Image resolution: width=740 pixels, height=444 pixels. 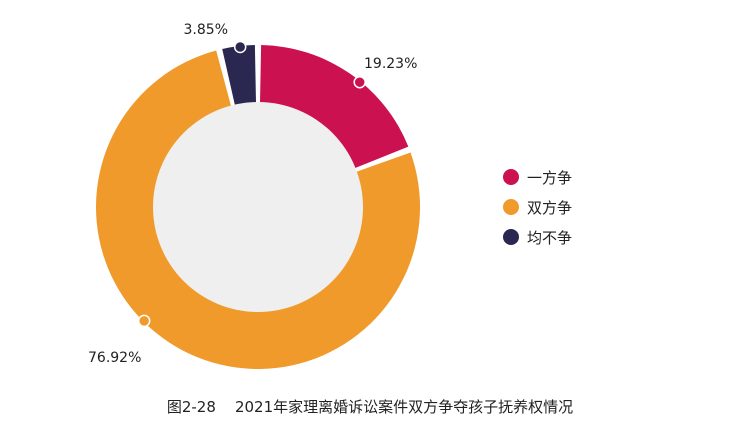 I want to click on legend-item-neither: 均不争, so click(x=538, y=237).